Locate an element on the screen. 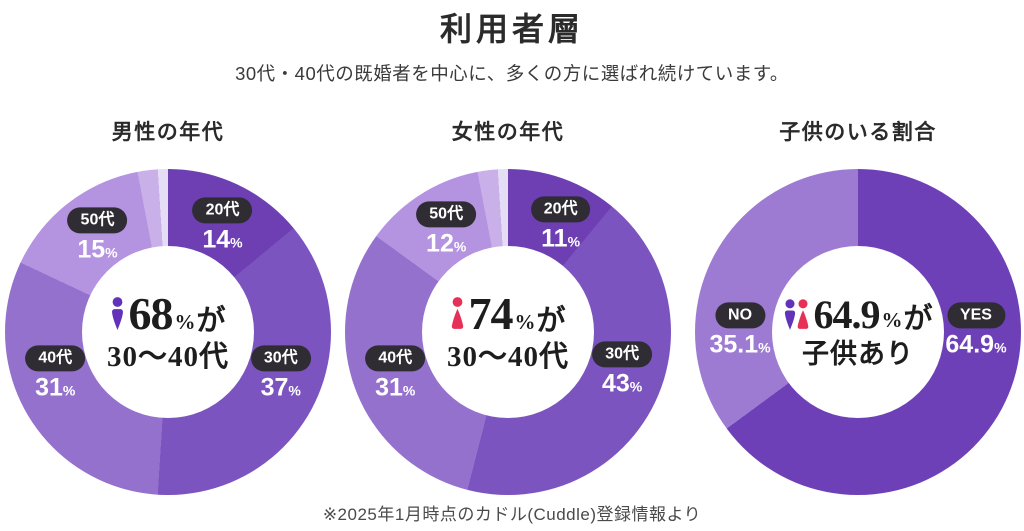 The height and width of the screenshot is (531, 1024). segment-name-pill: NO is located at coordinates (740, 315).